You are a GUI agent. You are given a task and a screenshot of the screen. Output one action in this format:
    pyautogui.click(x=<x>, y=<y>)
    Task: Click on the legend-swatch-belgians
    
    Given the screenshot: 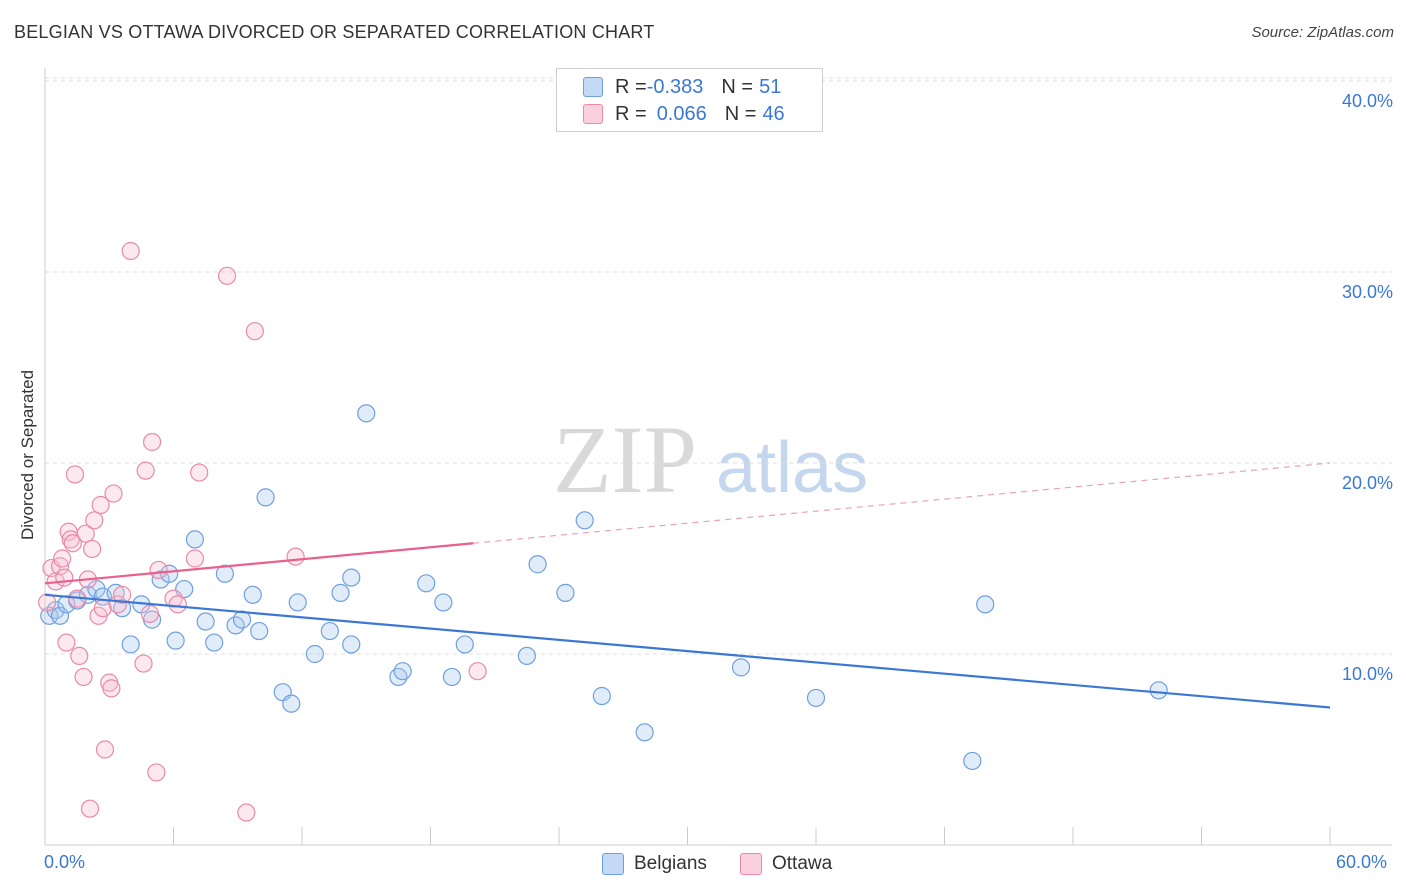 What is the action you would take?
    pyautogui.click(x=593, y=87)
    